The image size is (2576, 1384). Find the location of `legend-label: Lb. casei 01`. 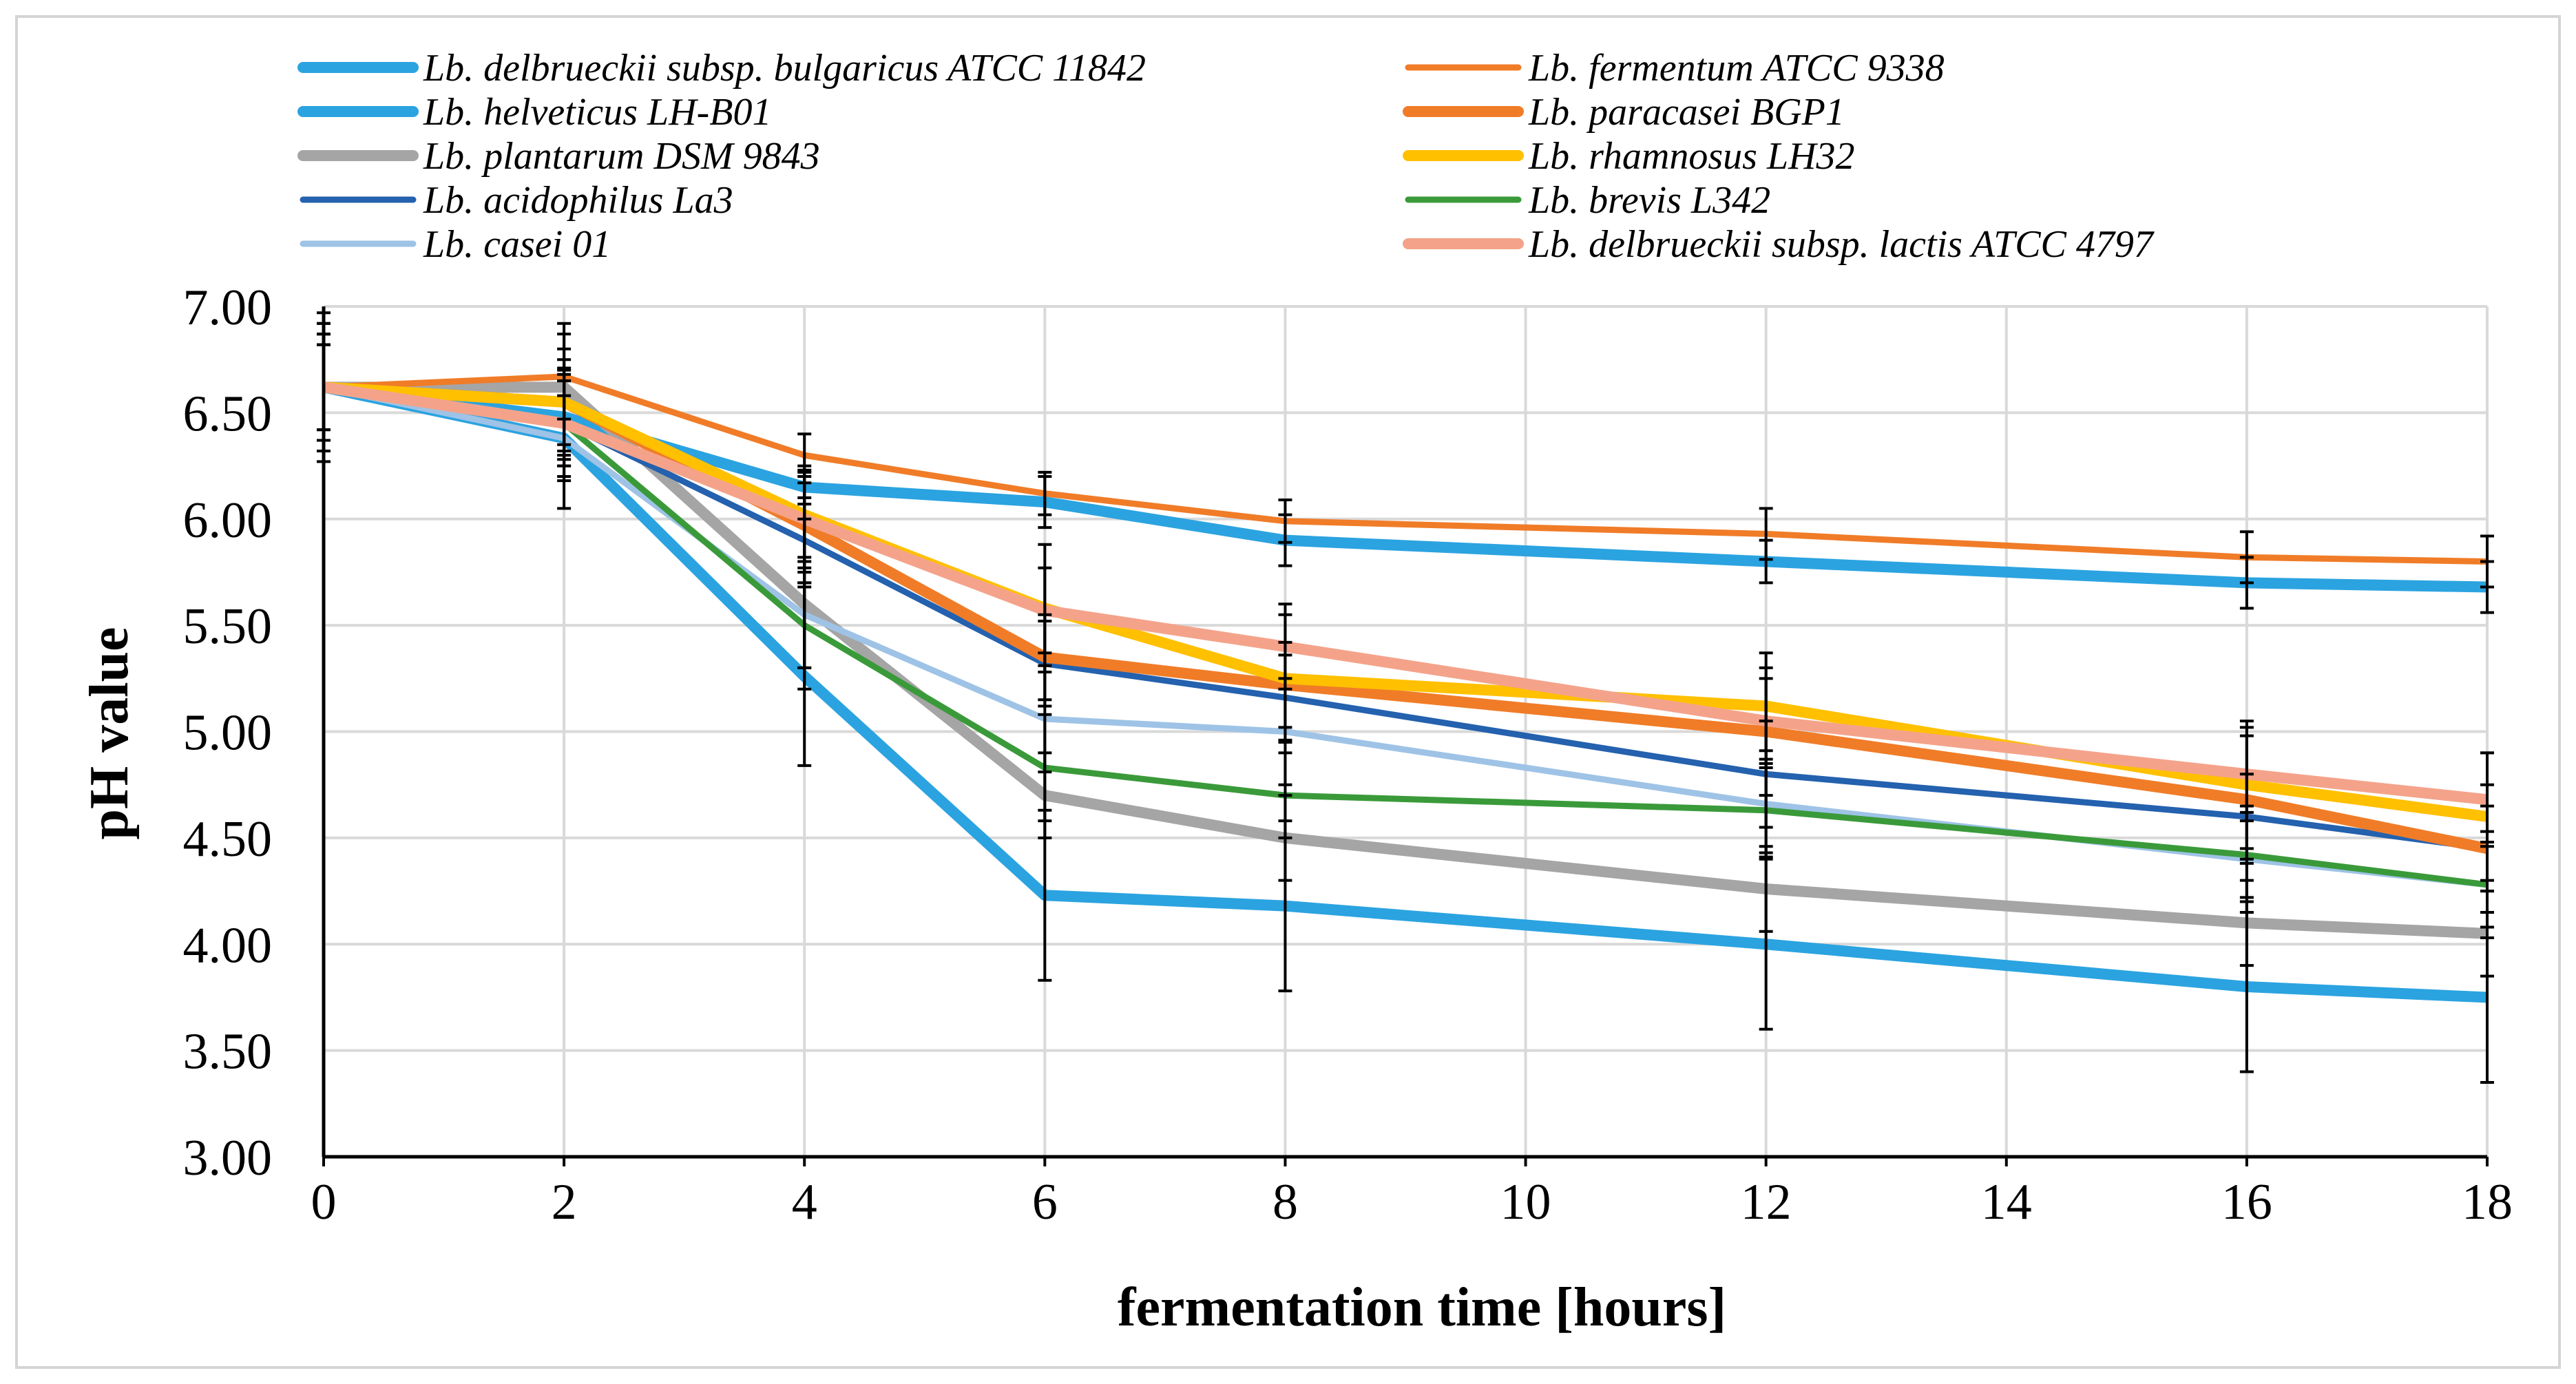

legend-label: Lb. casei 01 is located at coordinates (517, 245).